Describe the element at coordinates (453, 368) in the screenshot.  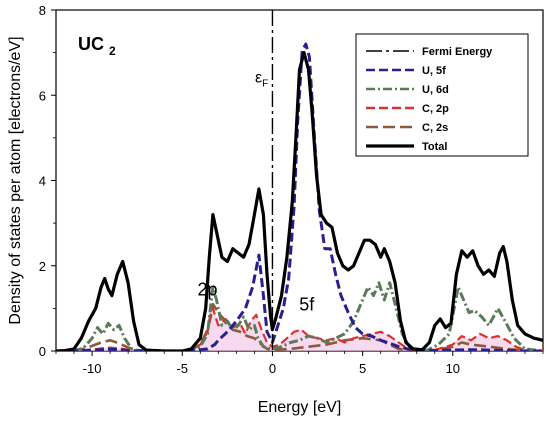
I see `x-tick-label: 10` at that location.